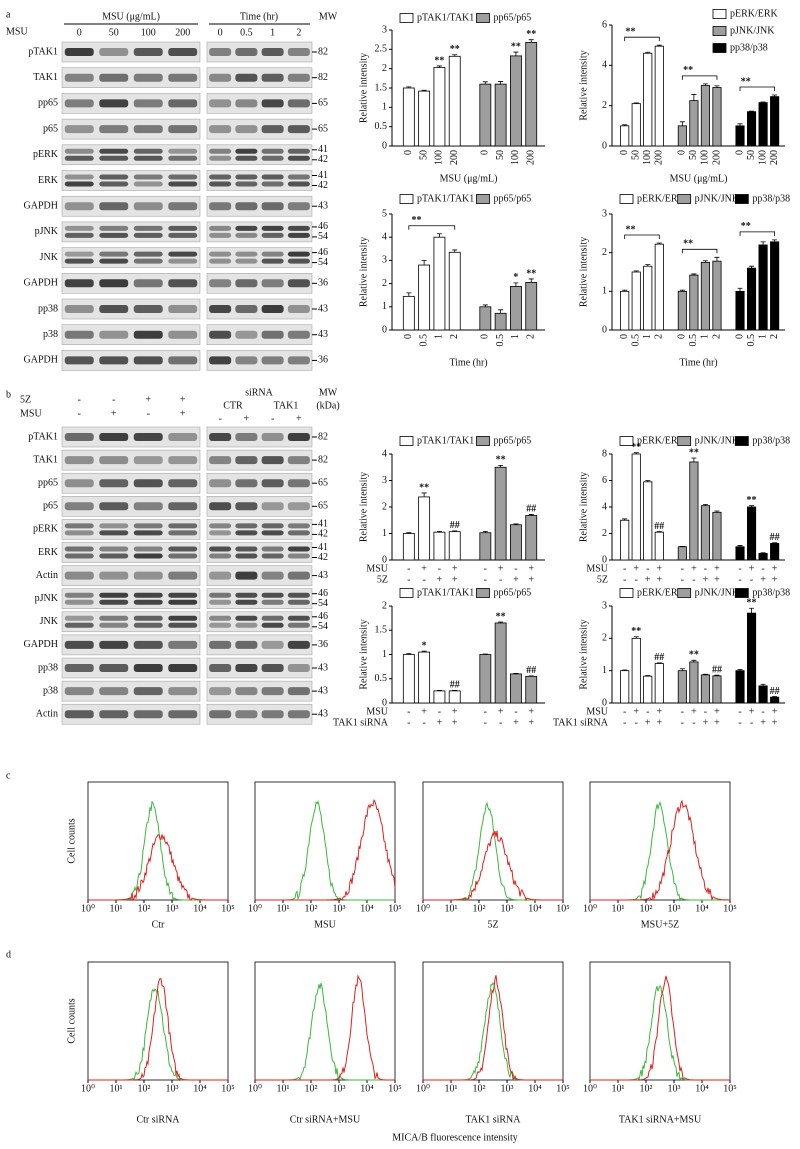 Image resolution: width=800 pixels, height=1149 pixels. I want to click on blot-row-label: p38, so click(50, 690).